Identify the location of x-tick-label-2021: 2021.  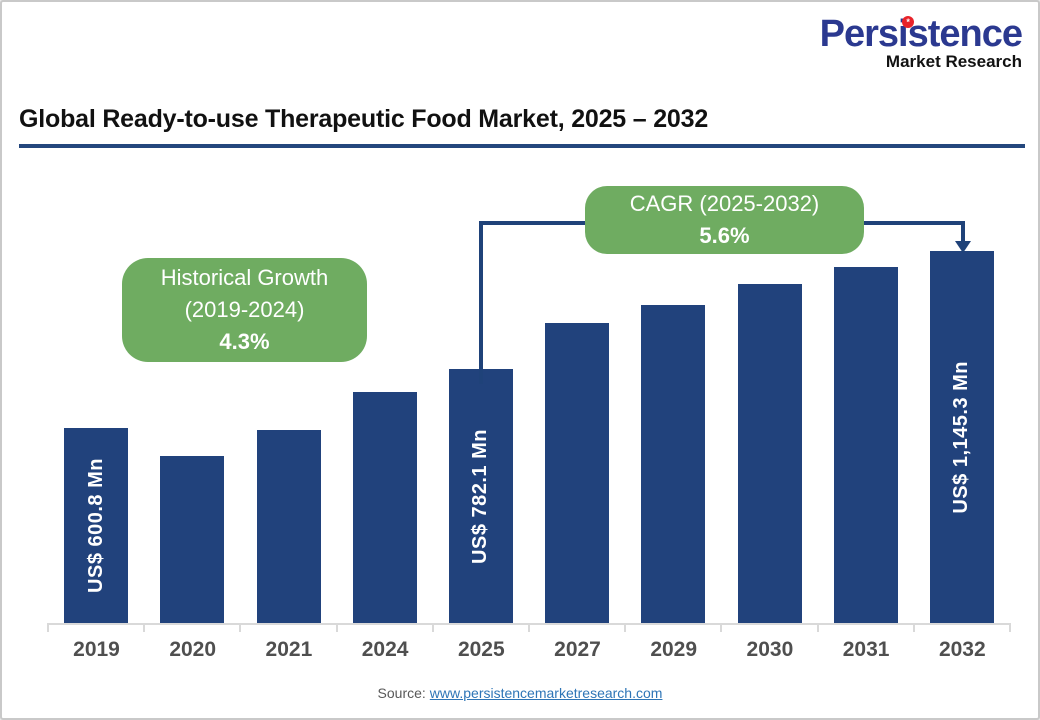
(289, 649).